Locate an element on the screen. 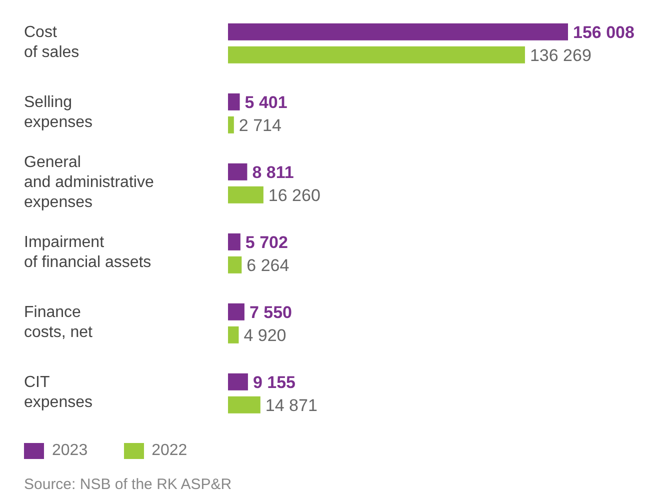  y-tick-label: Impairment of financial assets is located at coordinates (88, 253).